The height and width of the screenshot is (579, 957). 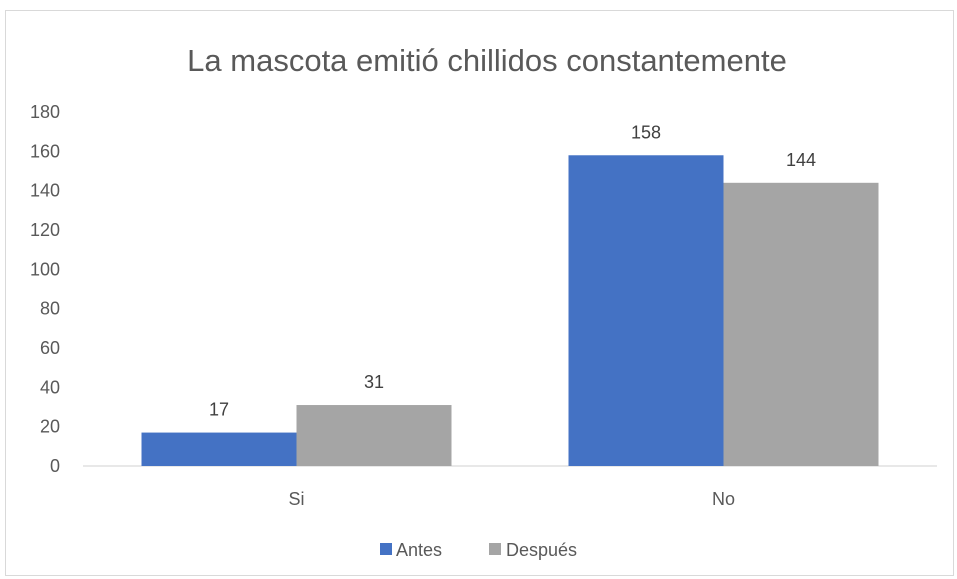 What do you see at coordinates (646, 132) in the screenshot?
I see `data-label: 158` at bounding box center [646, 132].